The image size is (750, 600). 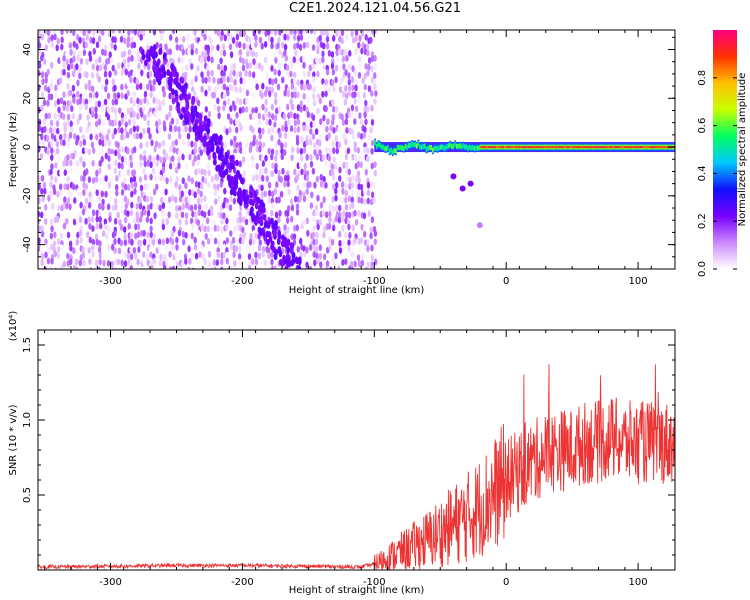 What do you see at coordinates (702, 269) in the screenshot?
I see `colorbar-tick-label: 0.0` at bounding box center [702, 269].